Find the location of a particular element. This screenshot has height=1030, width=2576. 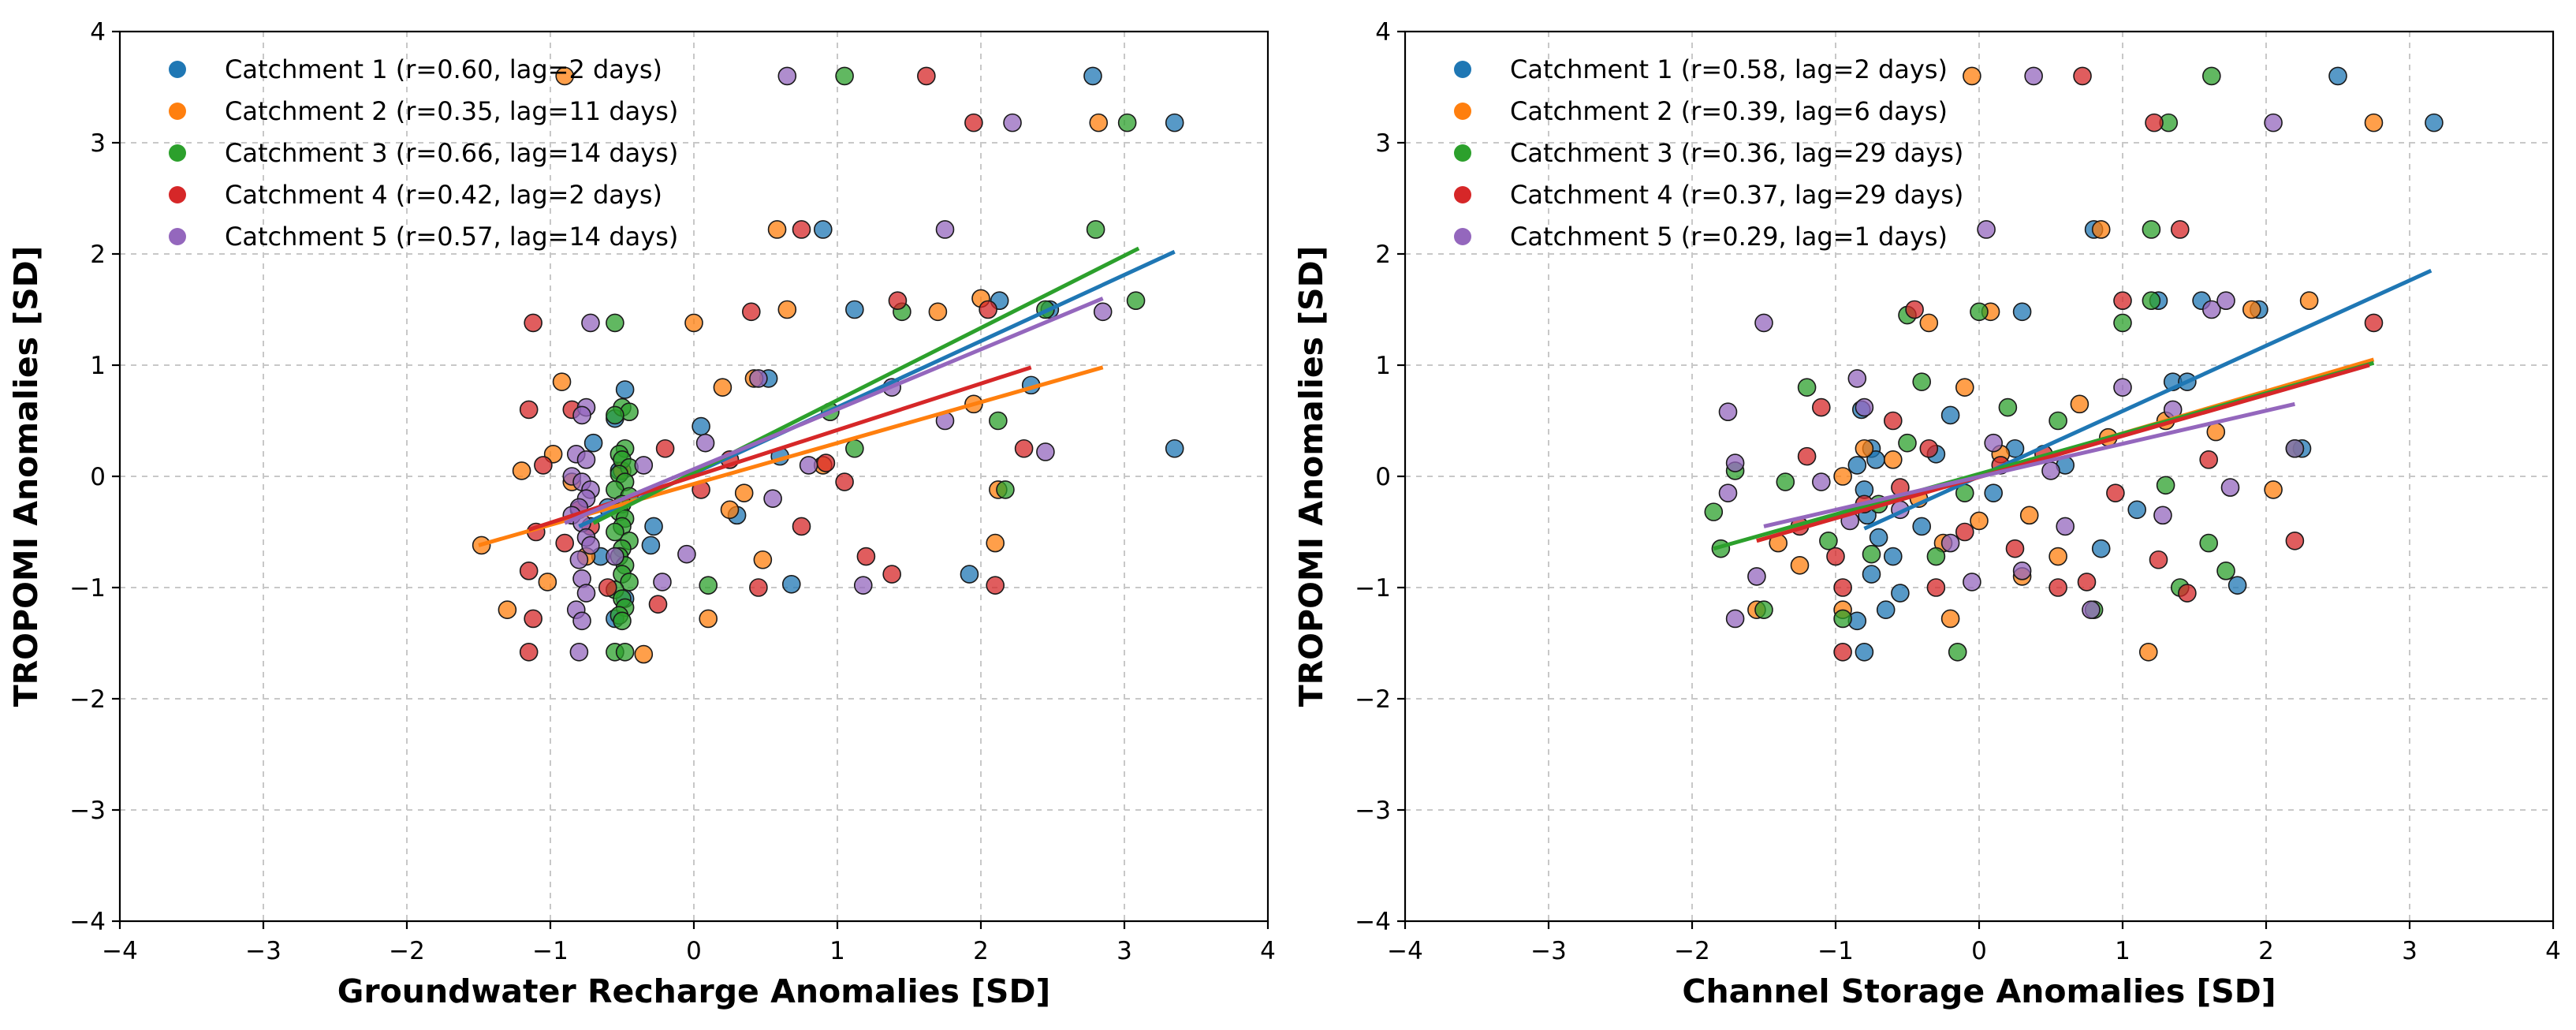

legend-label-catchment-4: Catchment 4 (r=0.42, lag=2 days) is located at coordinates (443, 195).